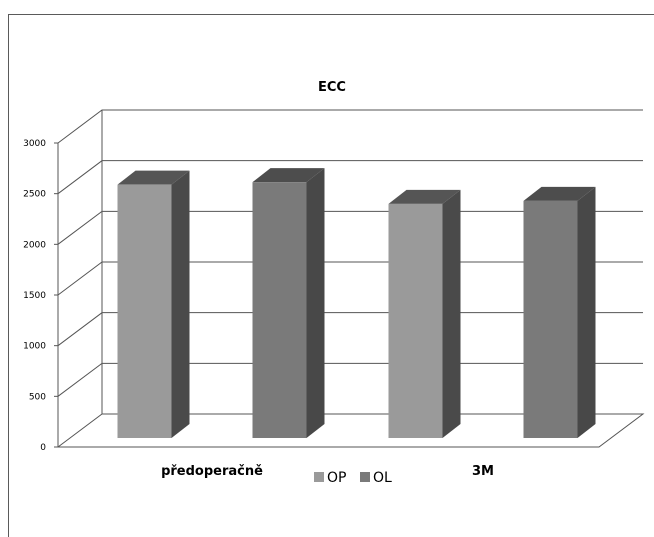 The height and width of the screenshot is (537, 654). Describe the element at coordinates (34, 144) in the screenshot. I see `y-tick-label: 3000` at that location.